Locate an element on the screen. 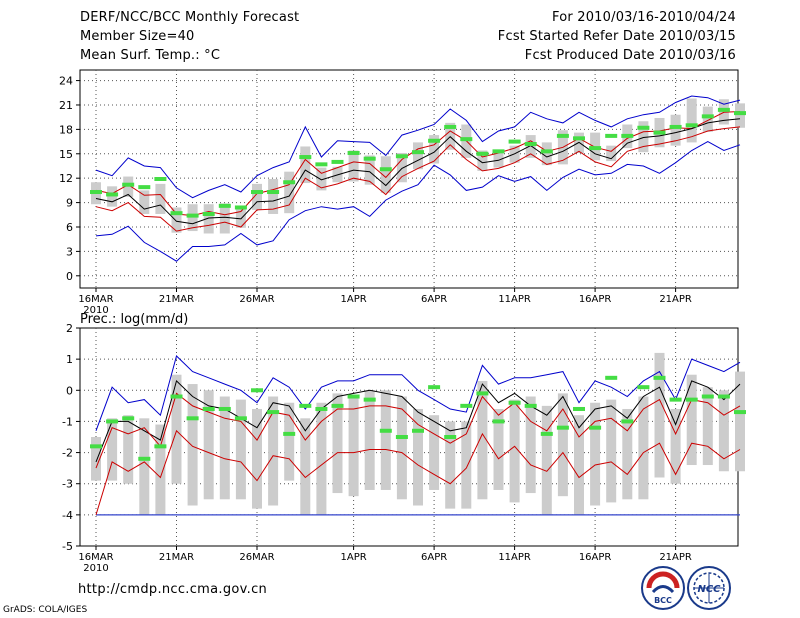 This screenshot has width=800, height=618. temperature-series-spread_low is located at coordinates (418, 179).